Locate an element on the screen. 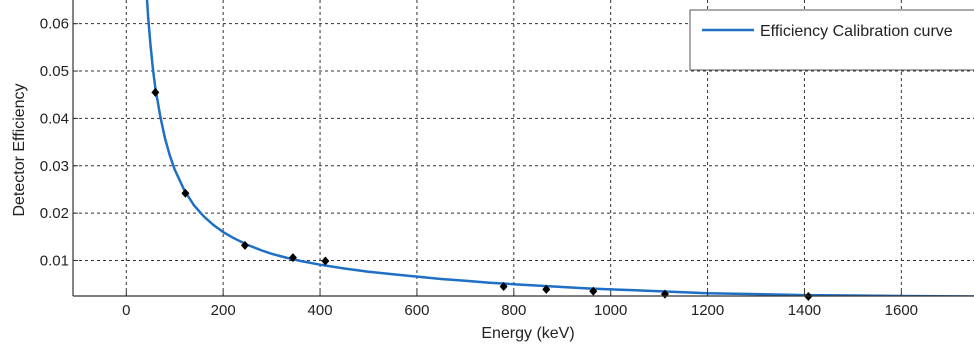 Image resolution: width=974 pixels, height=349 pixels. x-tick-label: 1600 is located at coordinates (901, 310).